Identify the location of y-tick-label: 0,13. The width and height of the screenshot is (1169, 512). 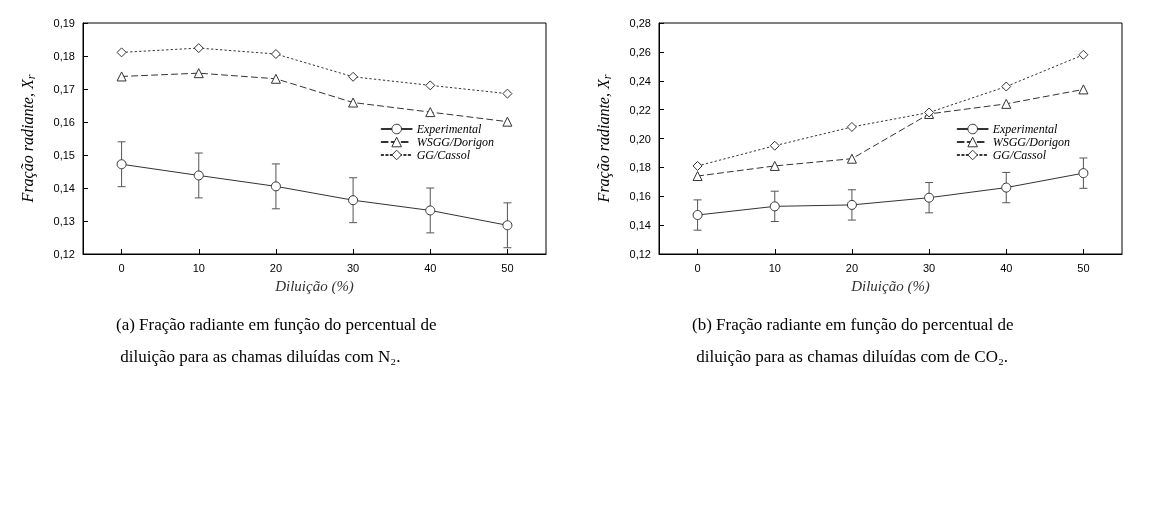
(64, 221).